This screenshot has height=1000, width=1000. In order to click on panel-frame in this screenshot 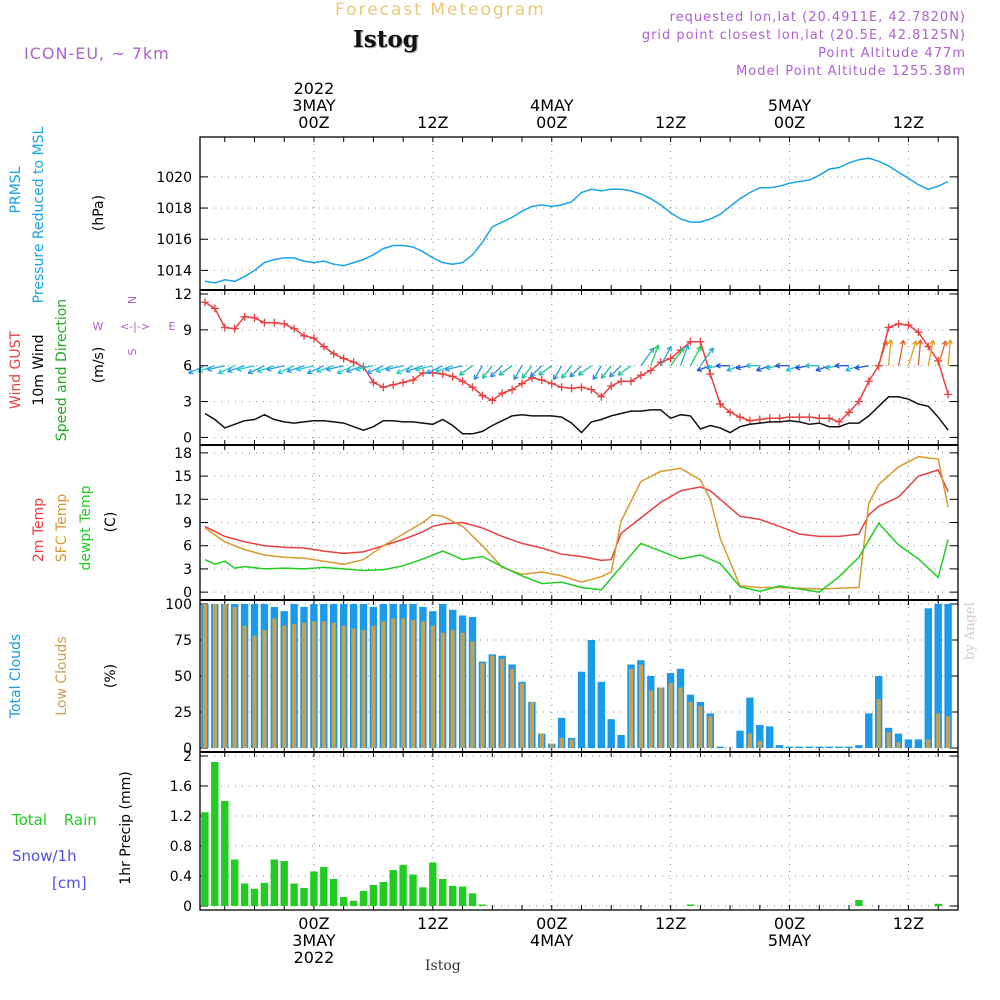, I will do `click(579, 213)`.